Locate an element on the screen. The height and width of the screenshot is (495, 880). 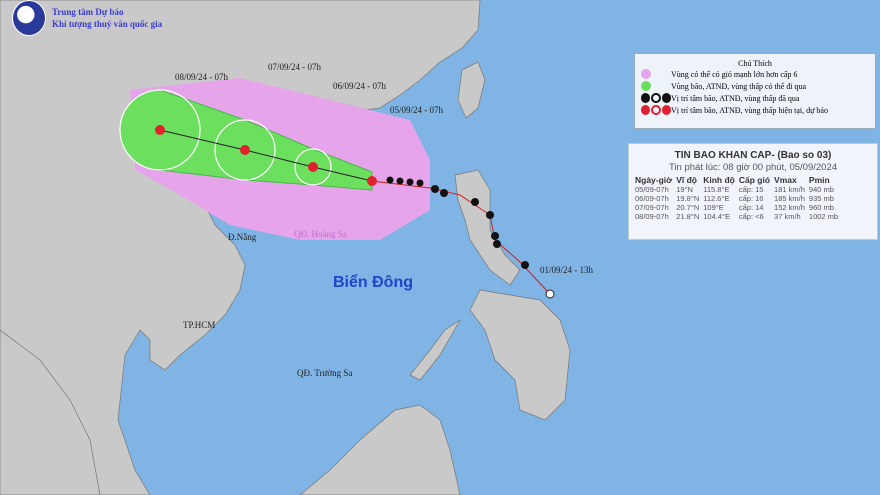
legend-title: Chú Thích is located at coordinates (755, 63).